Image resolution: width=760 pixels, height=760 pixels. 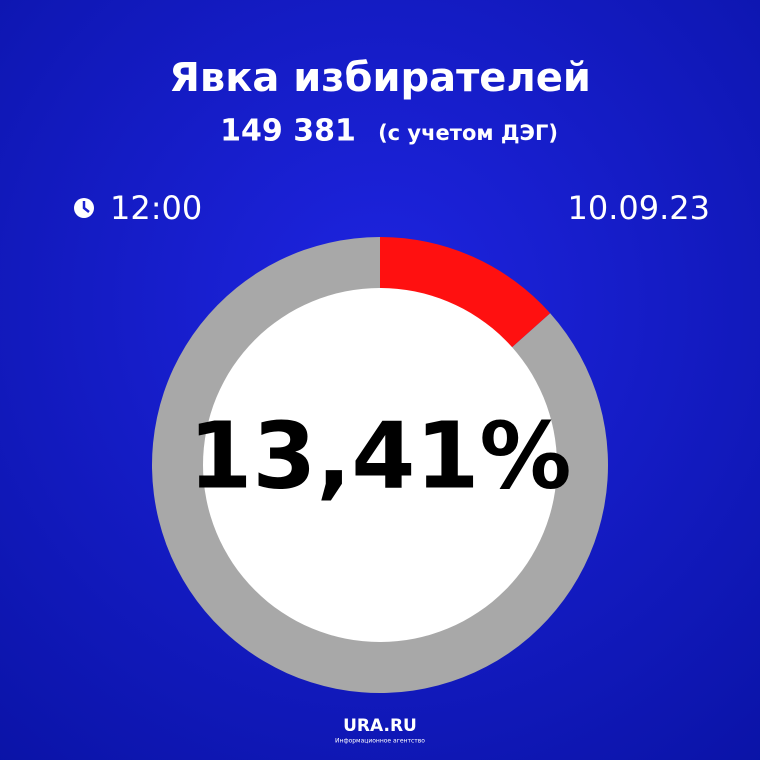 What do you see at coordinates (380, 741) in the screenshot?
I see `source-note: Информационное агентство` at bounding box center [380, 741].